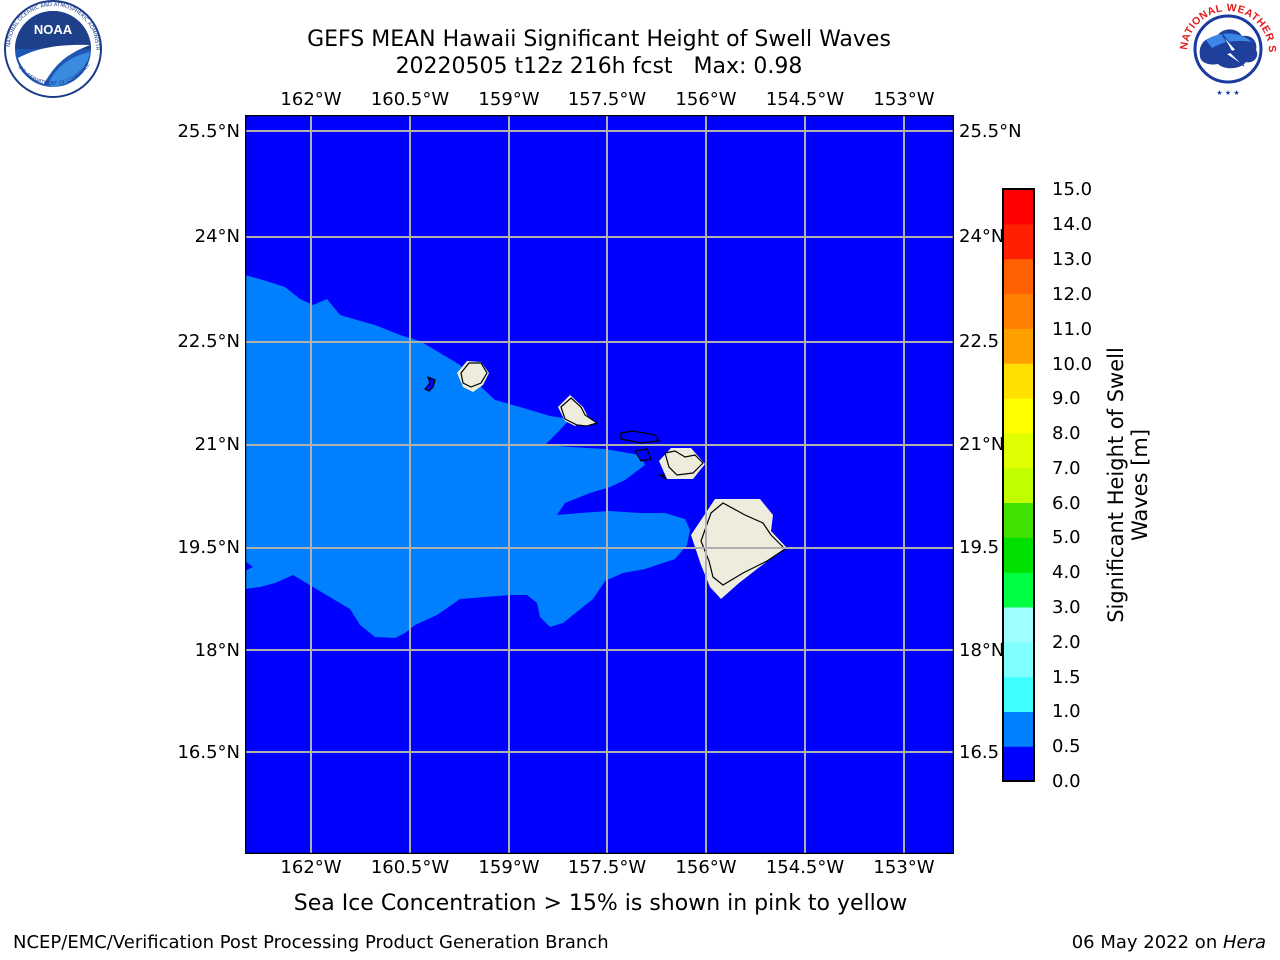 This screenshot has height=960, width=1280. I want to click on colorbar-tick-label: 15.0, so click(1072, 189).